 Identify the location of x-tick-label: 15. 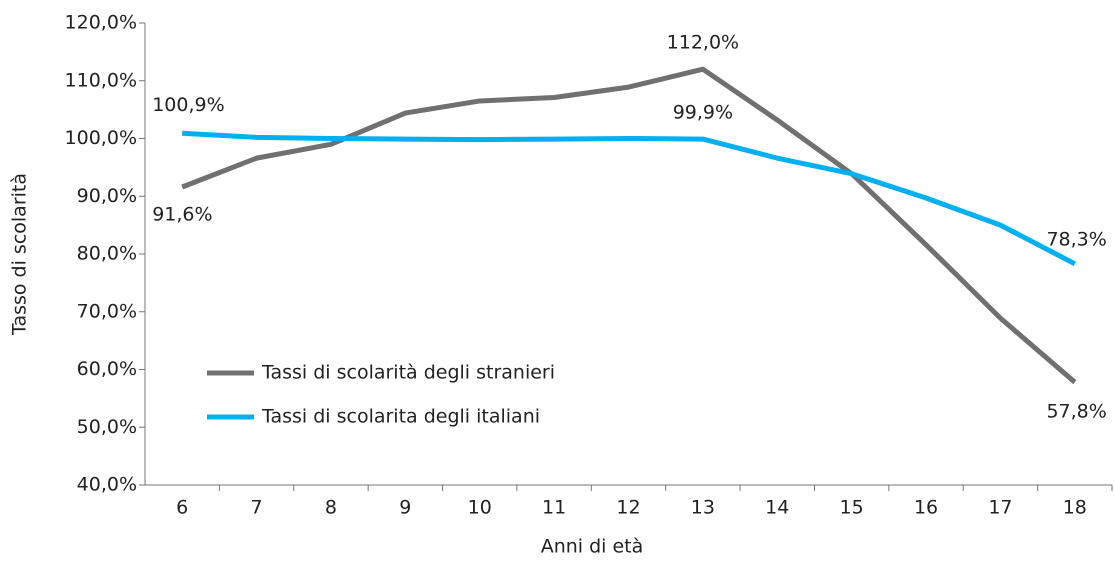
(852, 508).